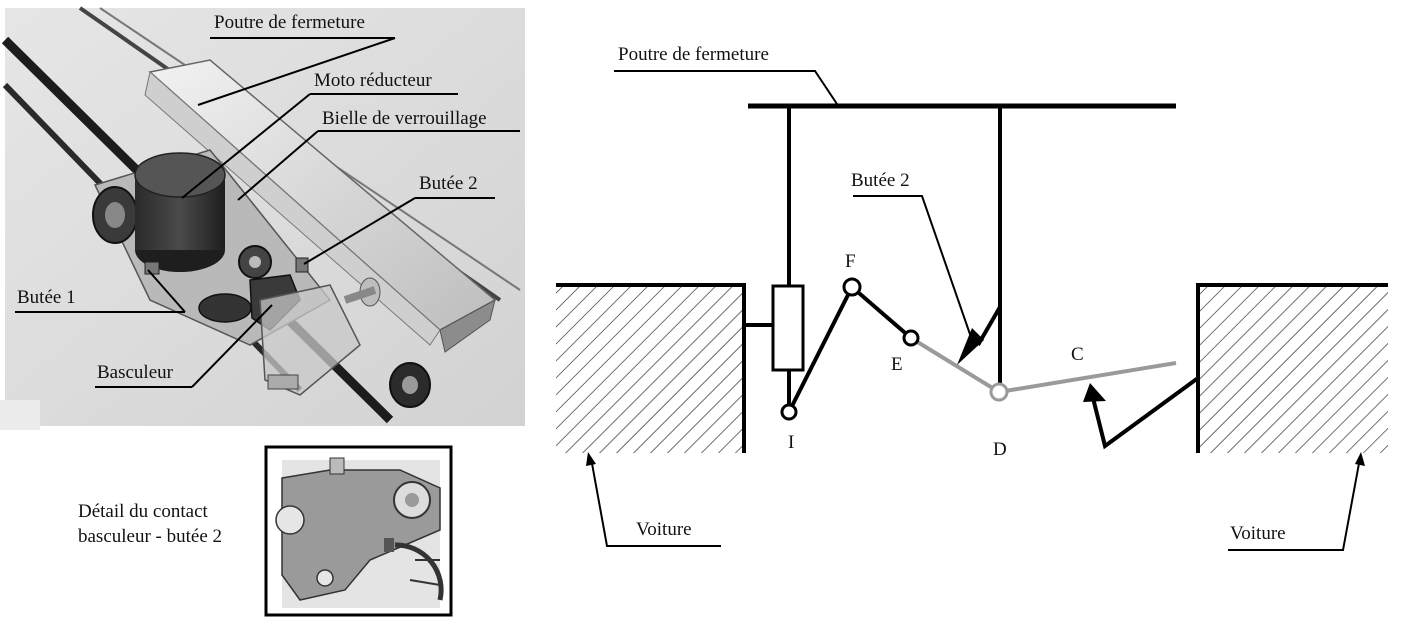  Describe the element at coordinates (911, 338) in the screenshot. I see `joint-E` at that location.